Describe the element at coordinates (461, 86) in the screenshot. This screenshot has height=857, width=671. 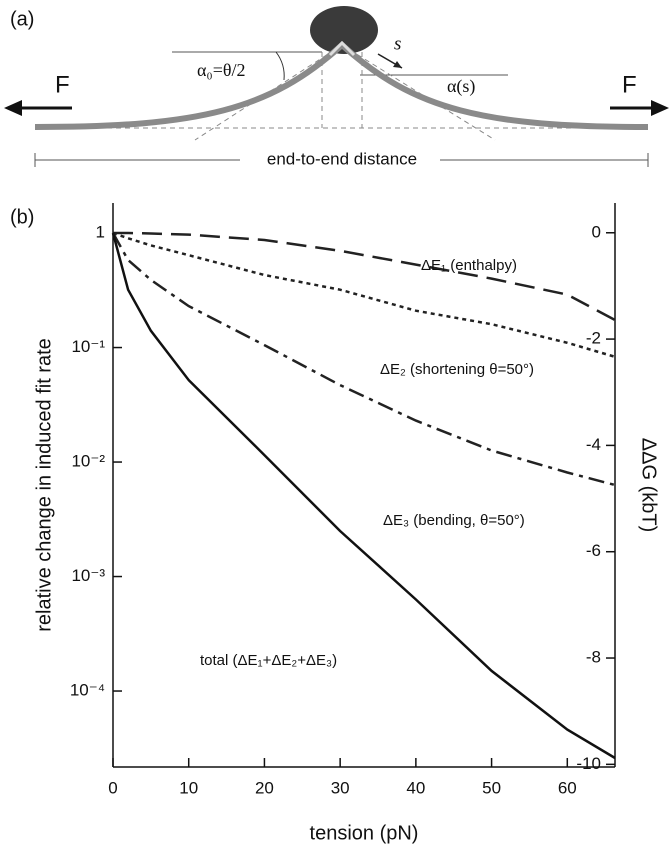
I see `angle-label: α(s)` at that location.